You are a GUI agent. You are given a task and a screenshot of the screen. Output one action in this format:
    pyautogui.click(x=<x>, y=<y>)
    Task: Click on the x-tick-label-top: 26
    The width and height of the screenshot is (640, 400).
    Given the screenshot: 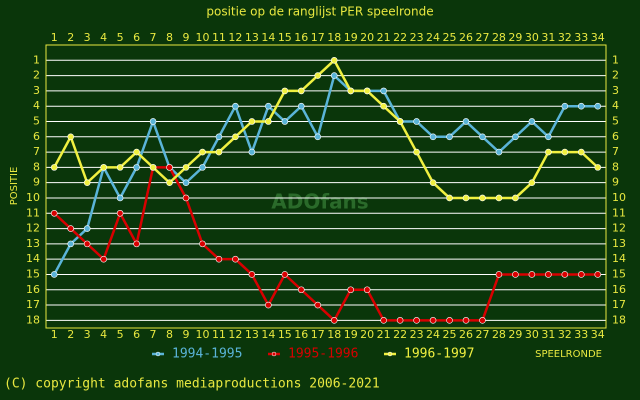 What is the action you would take?
    pyautogui.click(x=466, y=37)
    